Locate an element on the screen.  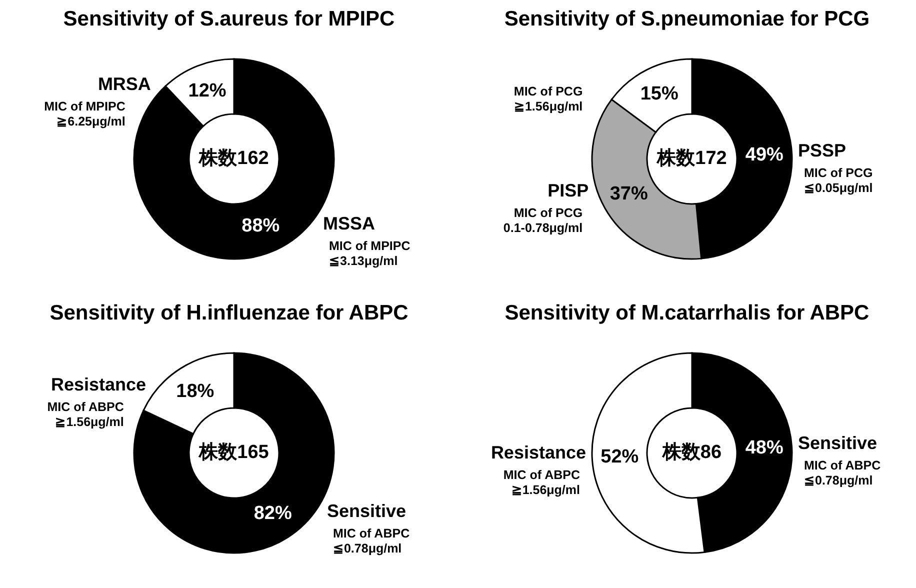
title: Sensitivity of M.catarrhalis for ABPC is located at coordinates (687, 313).